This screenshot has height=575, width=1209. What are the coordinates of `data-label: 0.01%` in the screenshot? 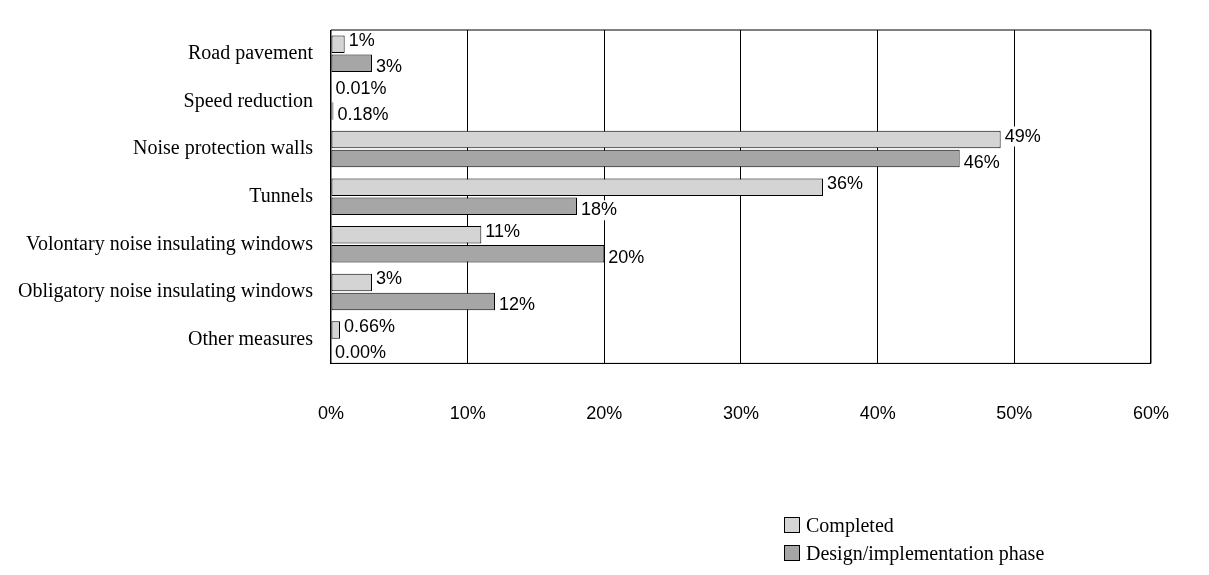 It's located at (361, 87).